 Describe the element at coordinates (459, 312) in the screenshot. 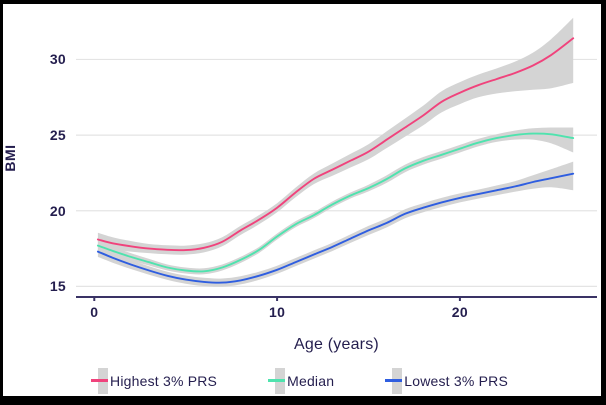

I see `x-tick-label-20: 20` at that location.